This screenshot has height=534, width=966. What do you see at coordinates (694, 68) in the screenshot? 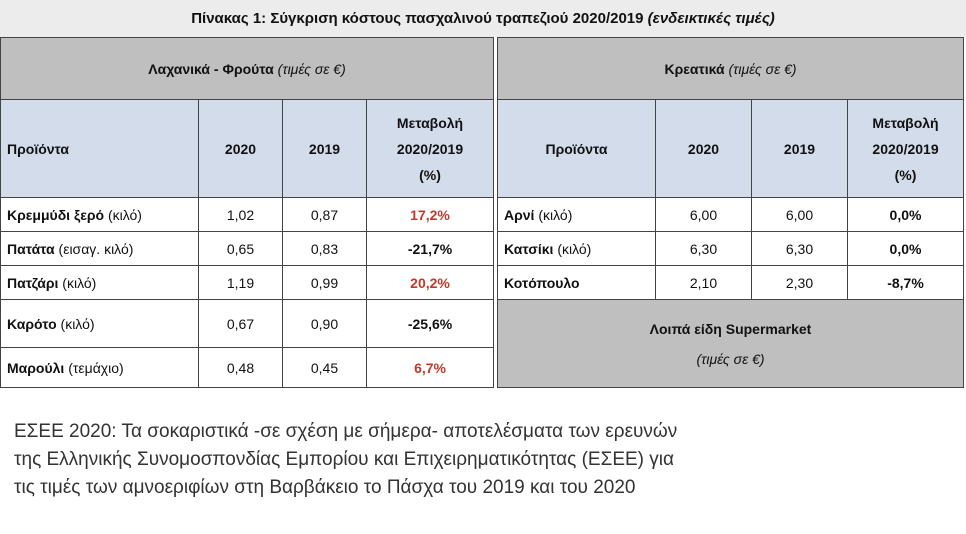
I see `meat-section-title: Κρεατικά` at bounding box center [694, 68].